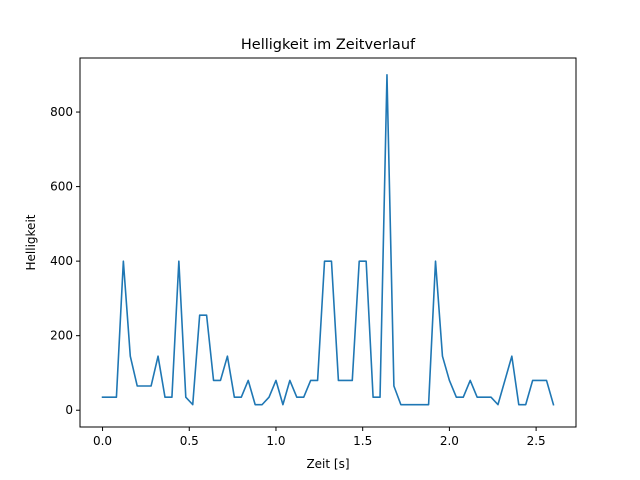 The width and height of the screenshot is (640, 480). I want to click on x-tick-label: 0.0, so click(102, 441).